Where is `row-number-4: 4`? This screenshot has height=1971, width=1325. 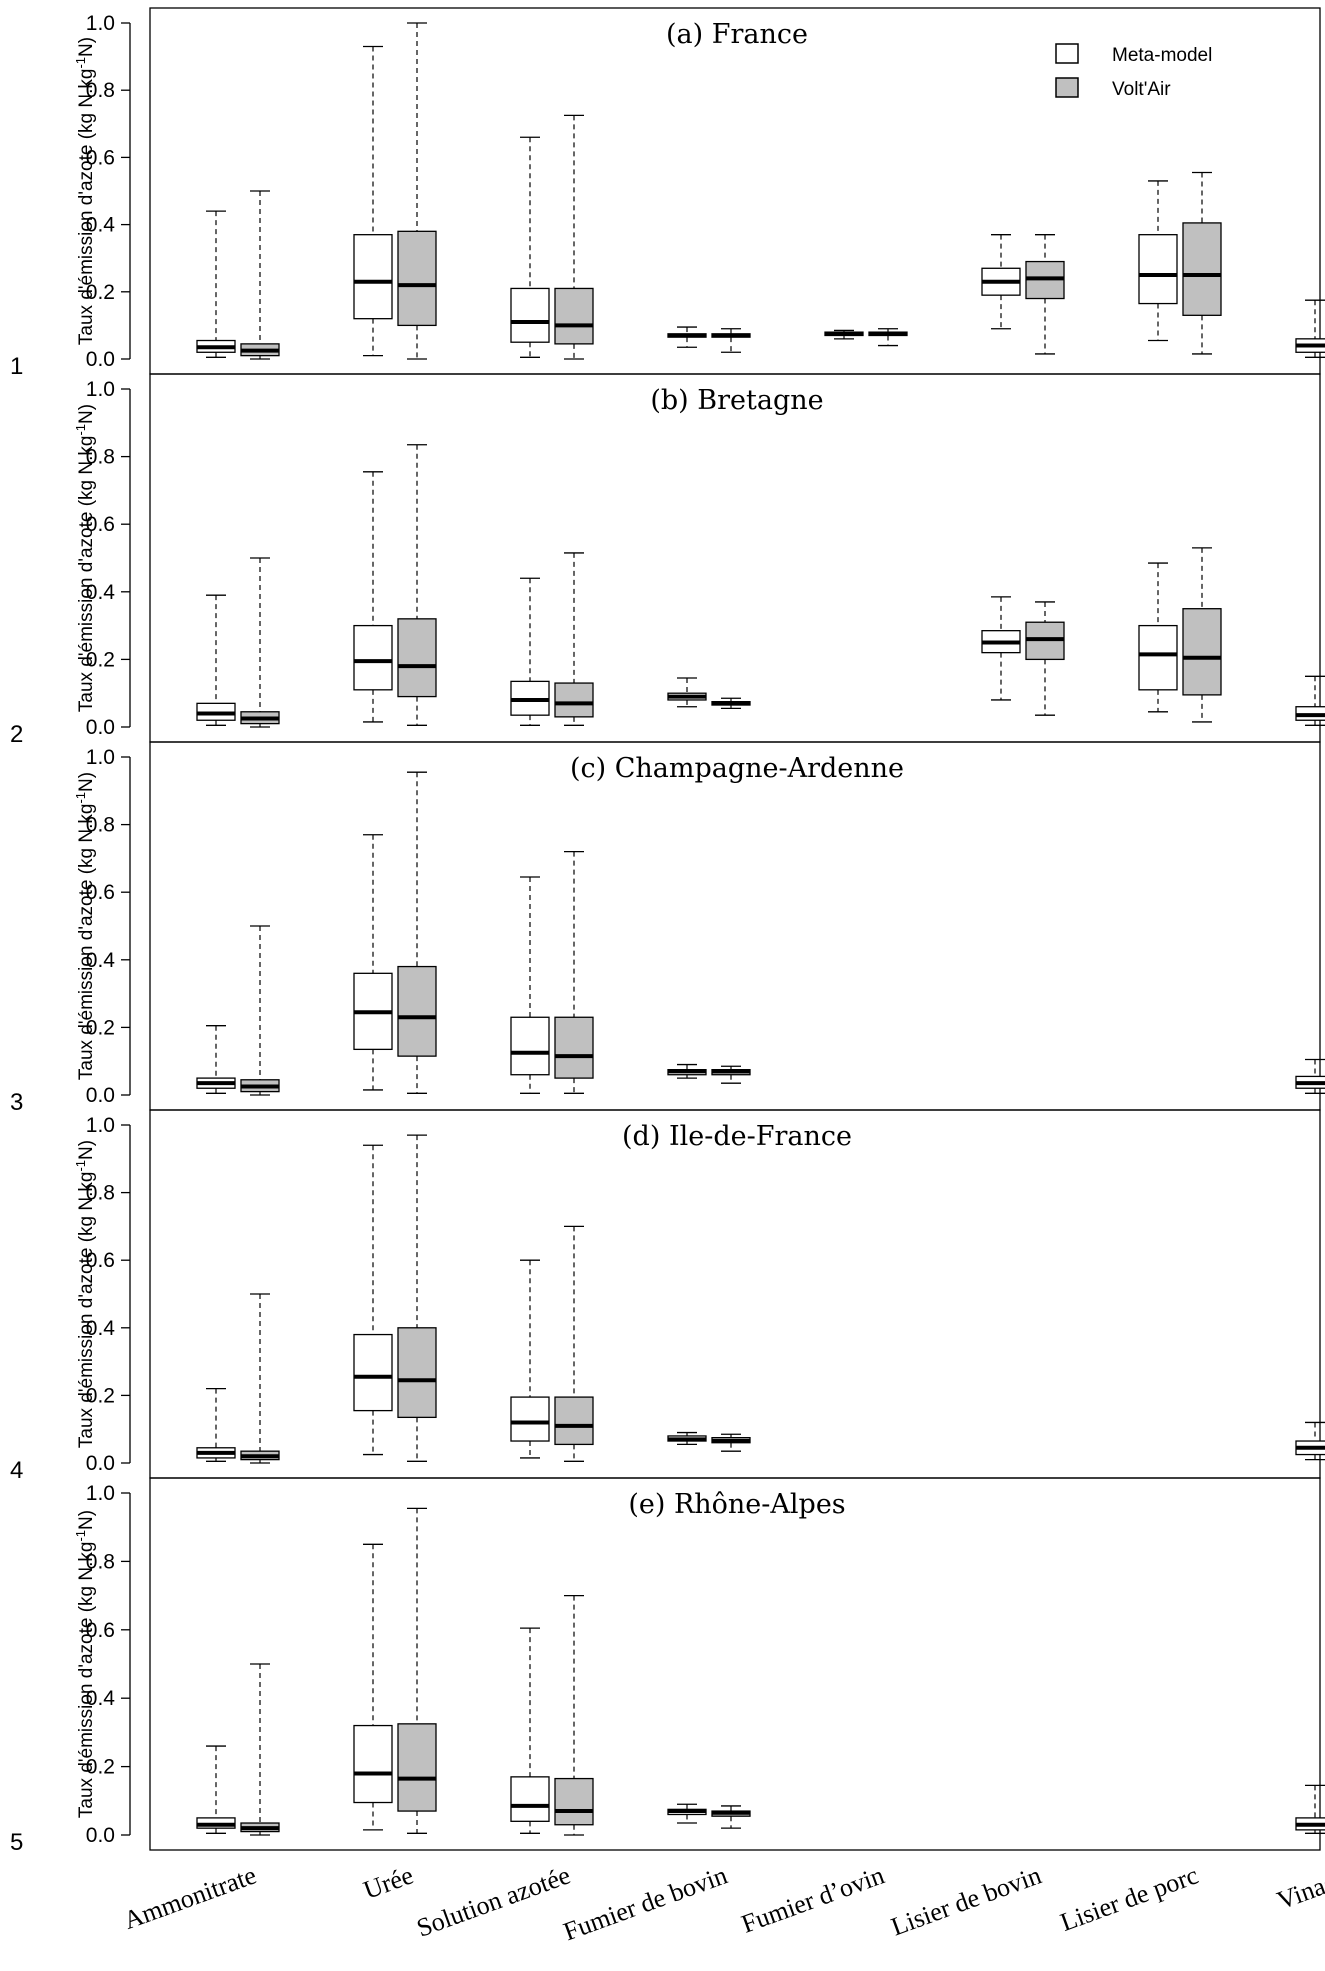 row-number-4: 4 is located at coordinates (16, 1470).